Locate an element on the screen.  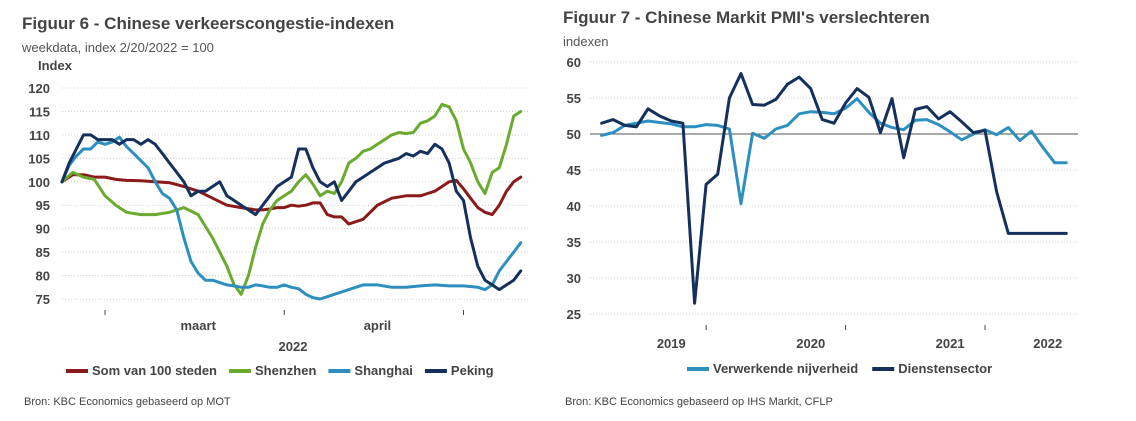
y-tick-label: 115 is located at coordinates (39, 111).